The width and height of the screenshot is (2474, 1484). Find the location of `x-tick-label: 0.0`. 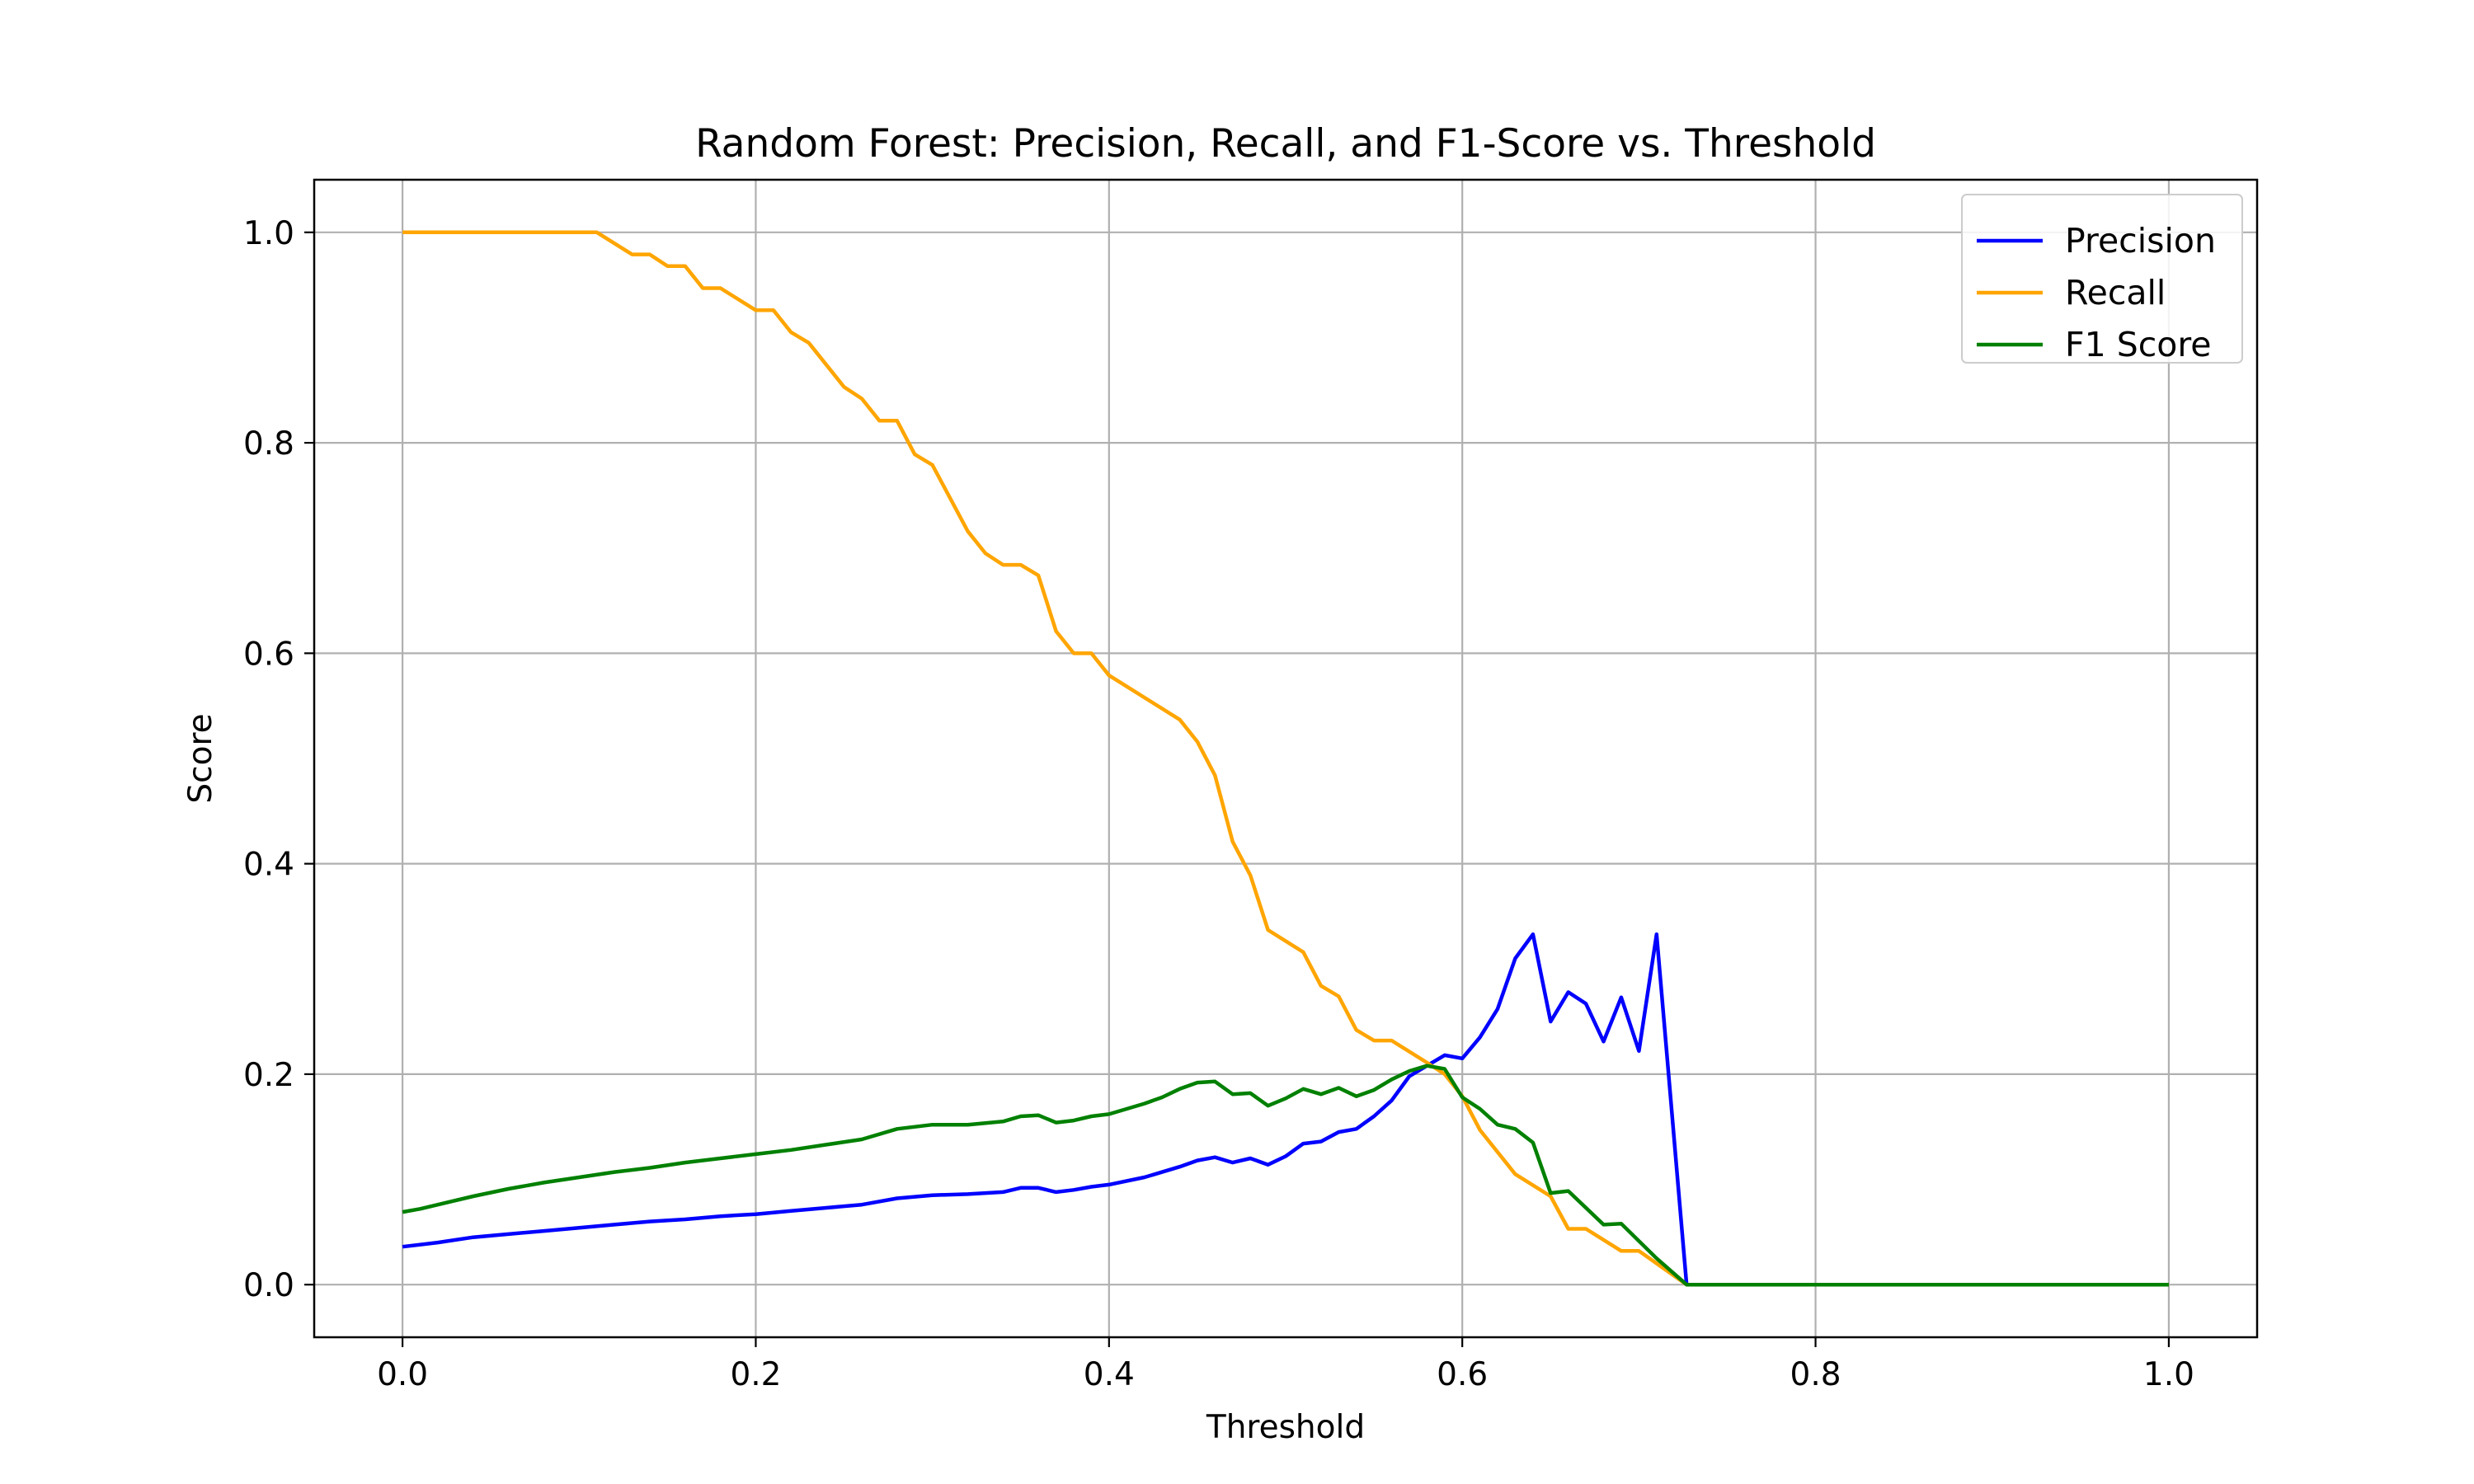

x-tick-label: 0.0 is located at coordinates (402, 1374).